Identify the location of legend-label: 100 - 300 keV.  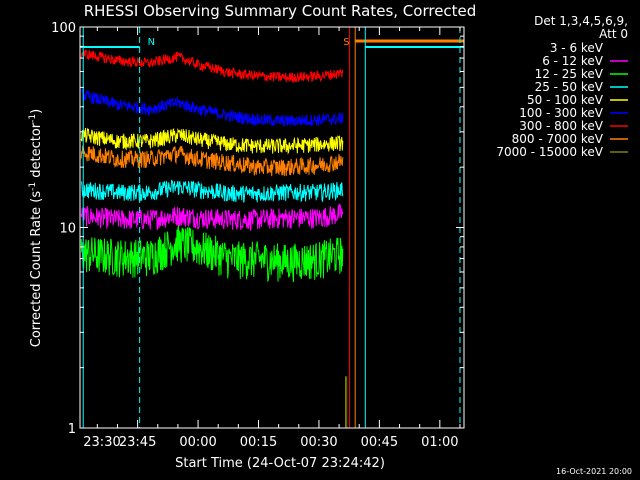
(561, 113).